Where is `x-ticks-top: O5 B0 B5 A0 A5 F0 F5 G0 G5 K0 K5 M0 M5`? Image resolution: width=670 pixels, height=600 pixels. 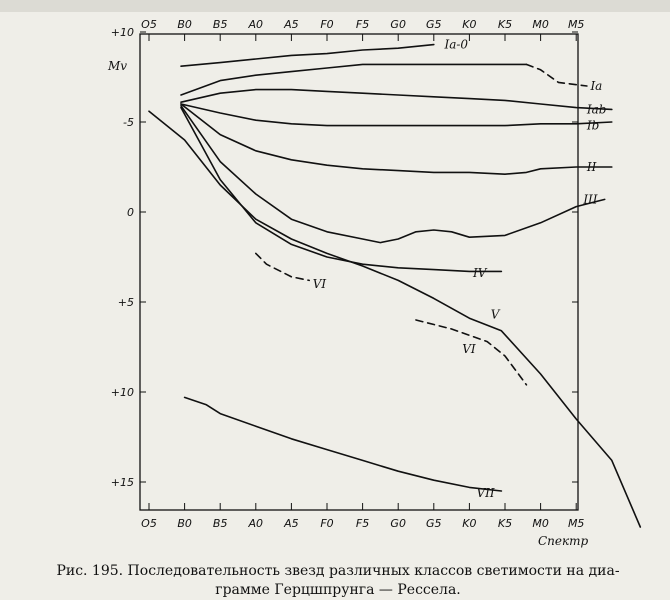 x-ticks-top: O5 B0 B5 A0 A5 F0 F5 G0 G5 K0 K5 M0 M5 is located at coordinates (362, 29).